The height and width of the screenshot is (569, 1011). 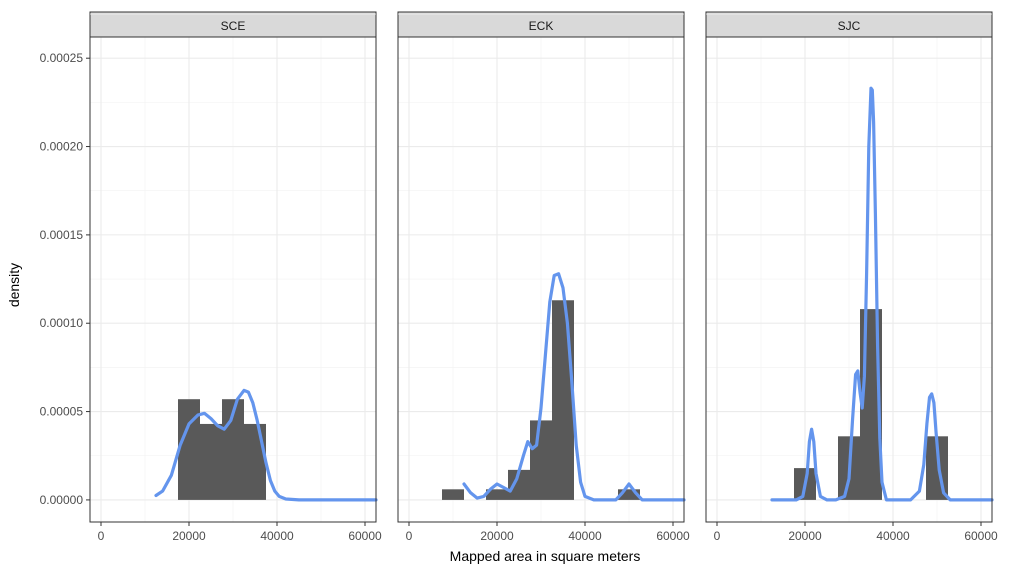 I want to click on facet-strip-label: SJC, so click(x=849, y=26).